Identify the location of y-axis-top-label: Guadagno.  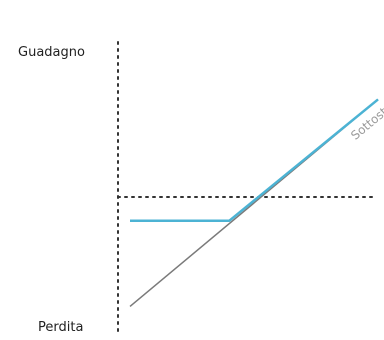
(51, 52).